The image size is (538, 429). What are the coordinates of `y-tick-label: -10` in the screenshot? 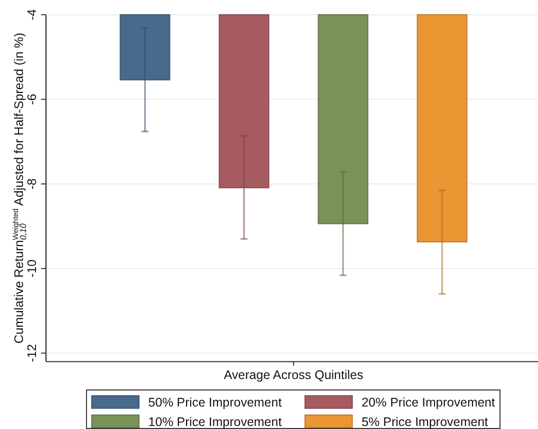 It's located at (32, 268).